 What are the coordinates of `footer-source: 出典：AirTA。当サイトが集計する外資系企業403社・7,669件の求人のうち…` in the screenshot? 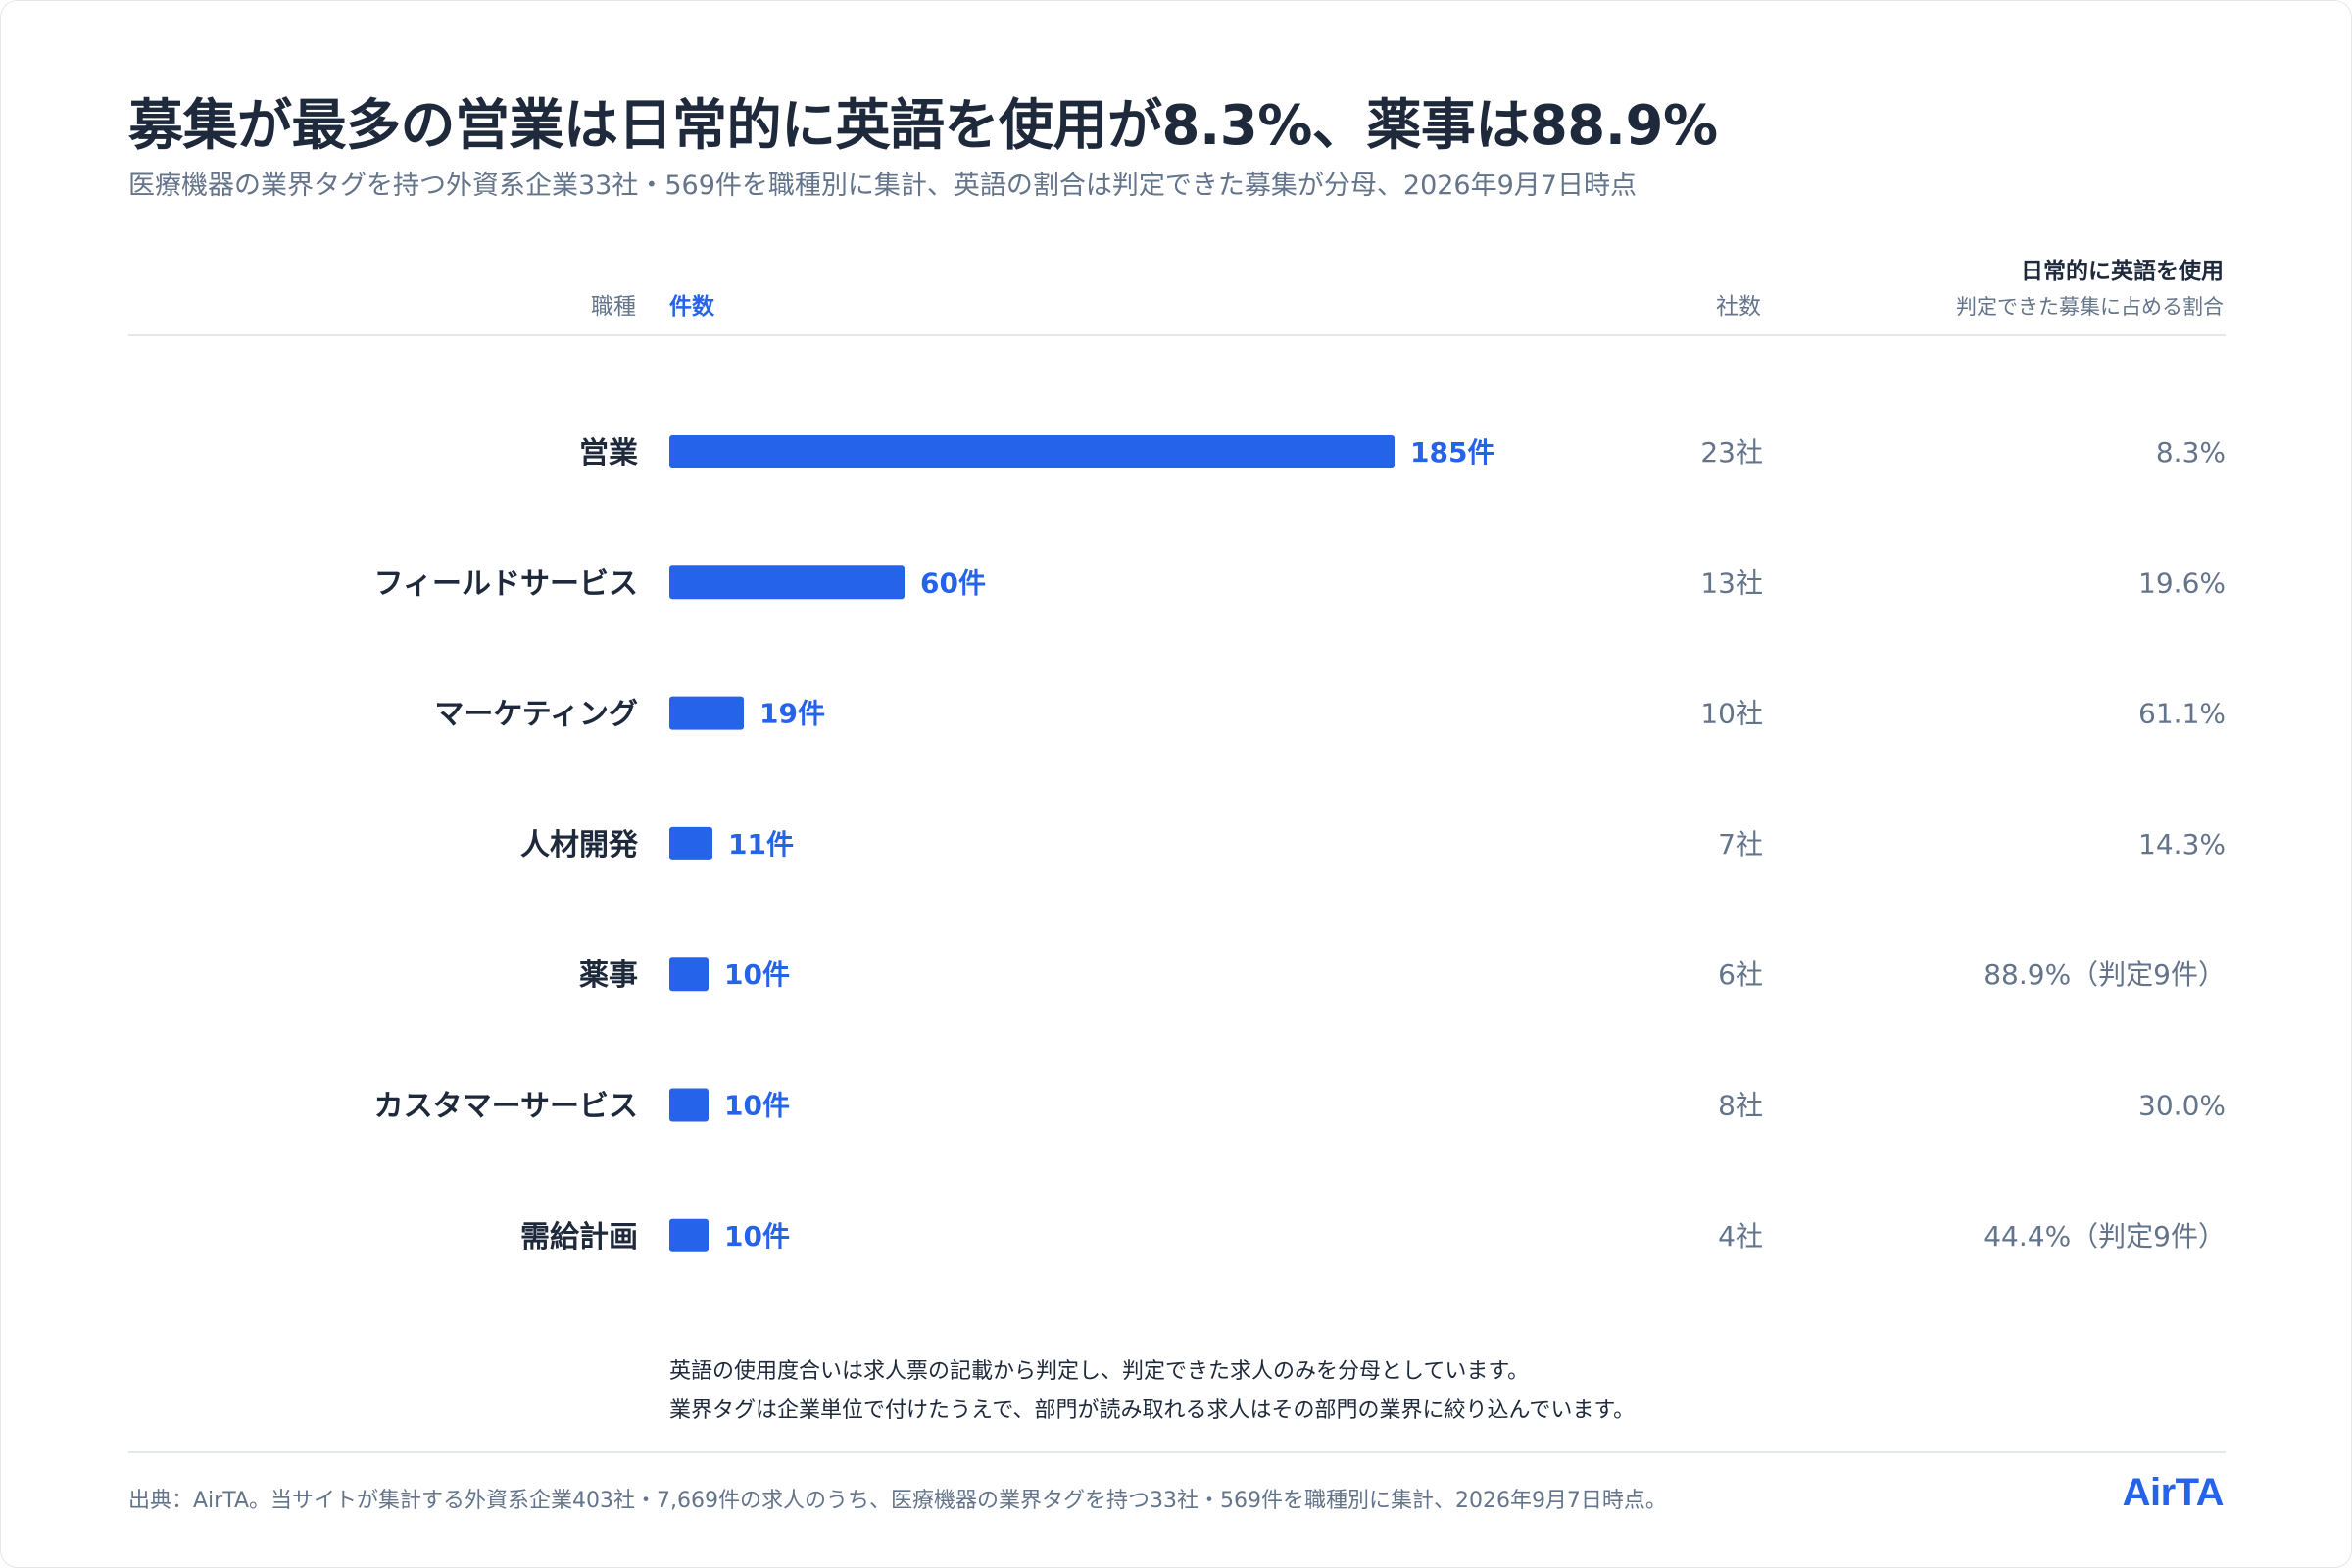 It's located at (897, 1501).